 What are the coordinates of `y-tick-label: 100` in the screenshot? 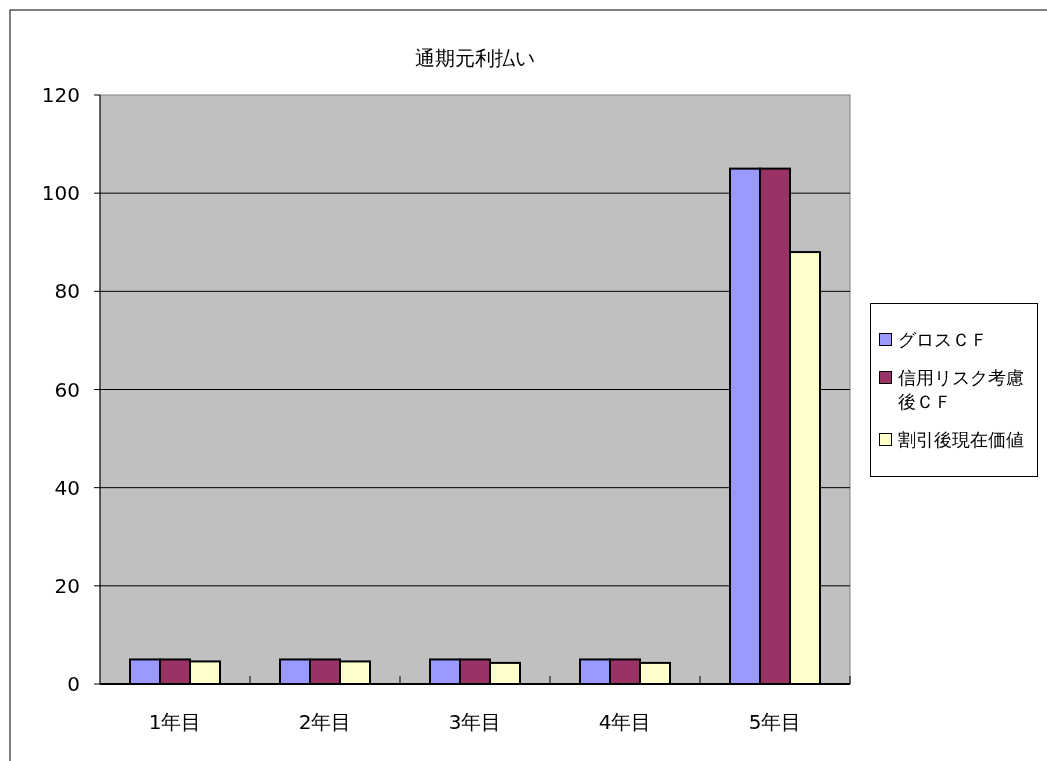 It's located at (60, 193).